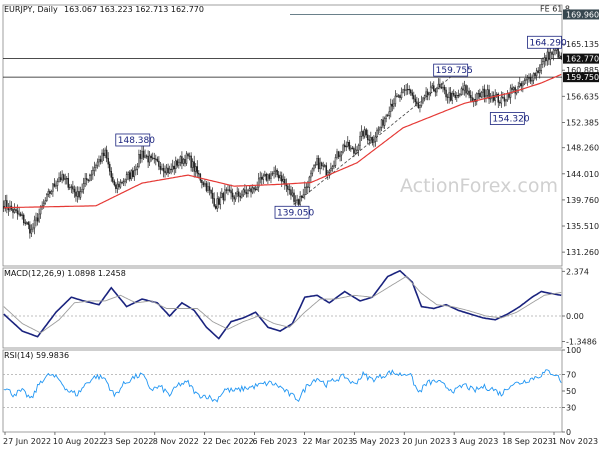 This screenshot has width=600, height=450. Describe the element at coordinates (582, 70) in the screenshot. I see `price-tick-label-7: 160.885` at that location.